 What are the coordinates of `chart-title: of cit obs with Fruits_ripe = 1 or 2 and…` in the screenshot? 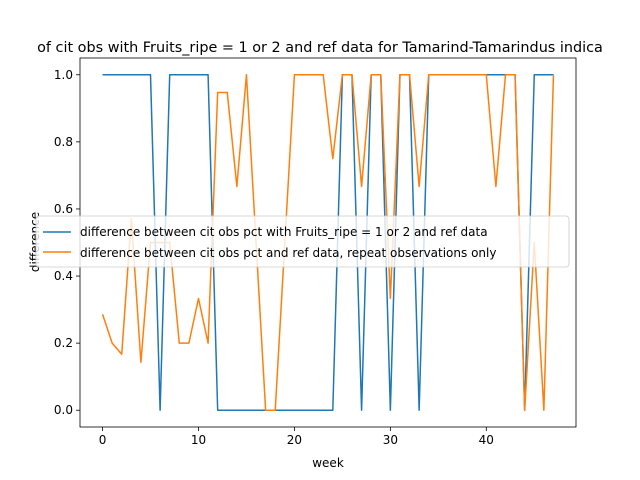 It's located at (320, 48).